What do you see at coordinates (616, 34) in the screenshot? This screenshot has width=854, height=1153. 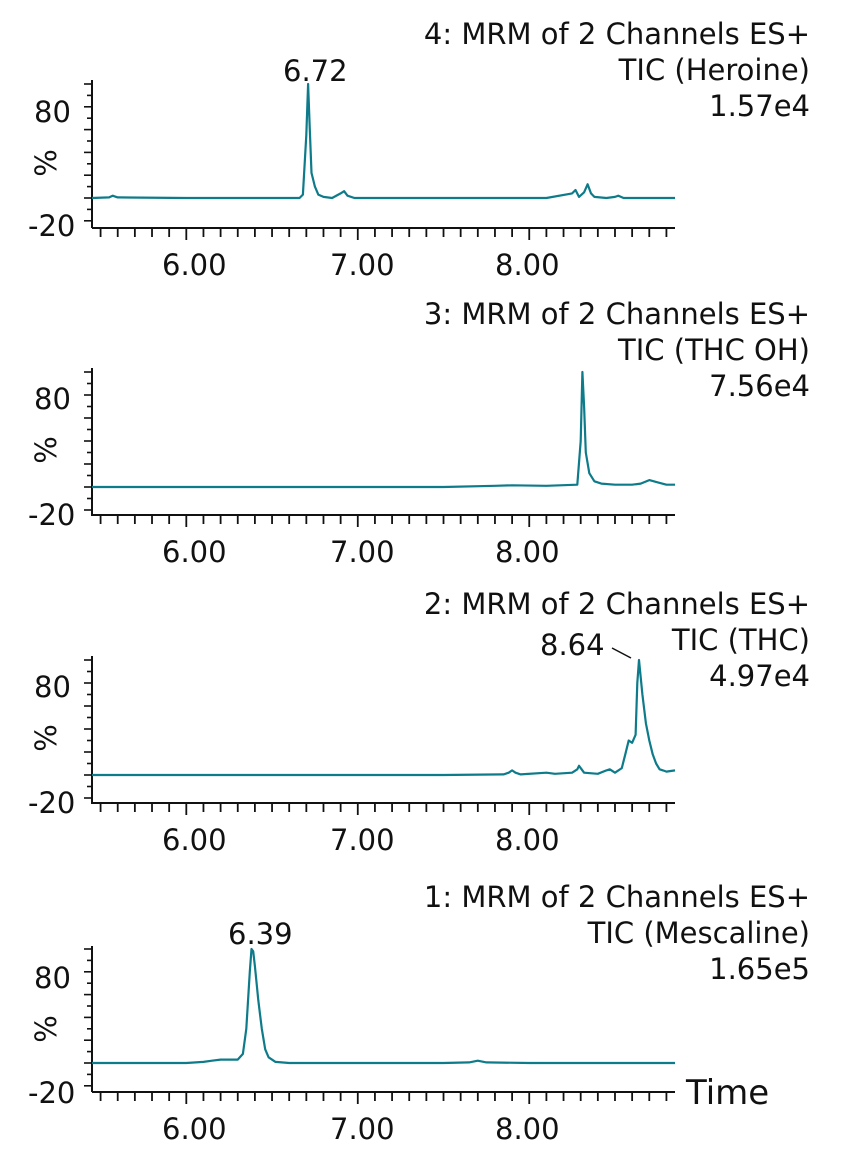 I see `channel-title: 4: MRM of 2 Channels ES+` at bounding box center [616, 34].